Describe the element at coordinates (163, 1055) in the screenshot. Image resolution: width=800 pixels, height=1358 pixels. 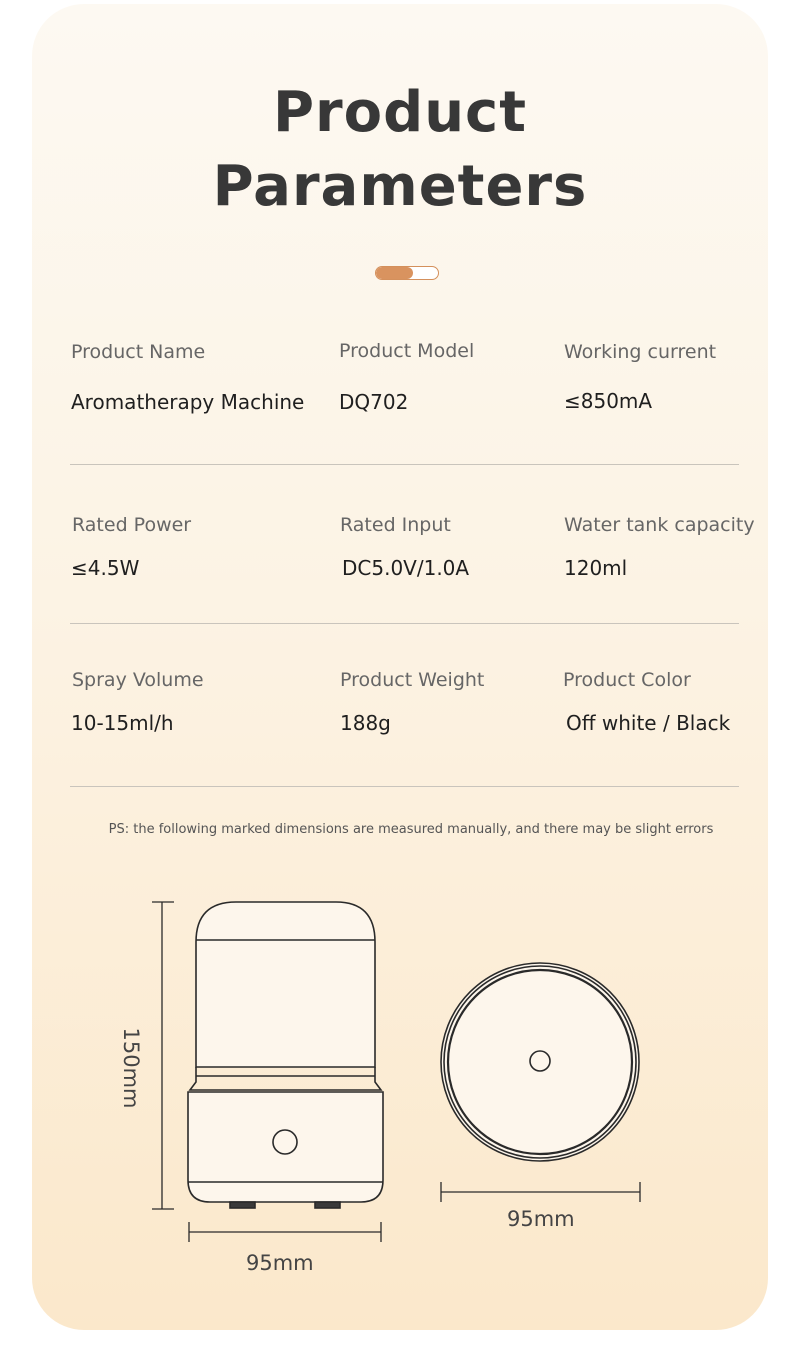
I see `height-dimension-line` at that location.